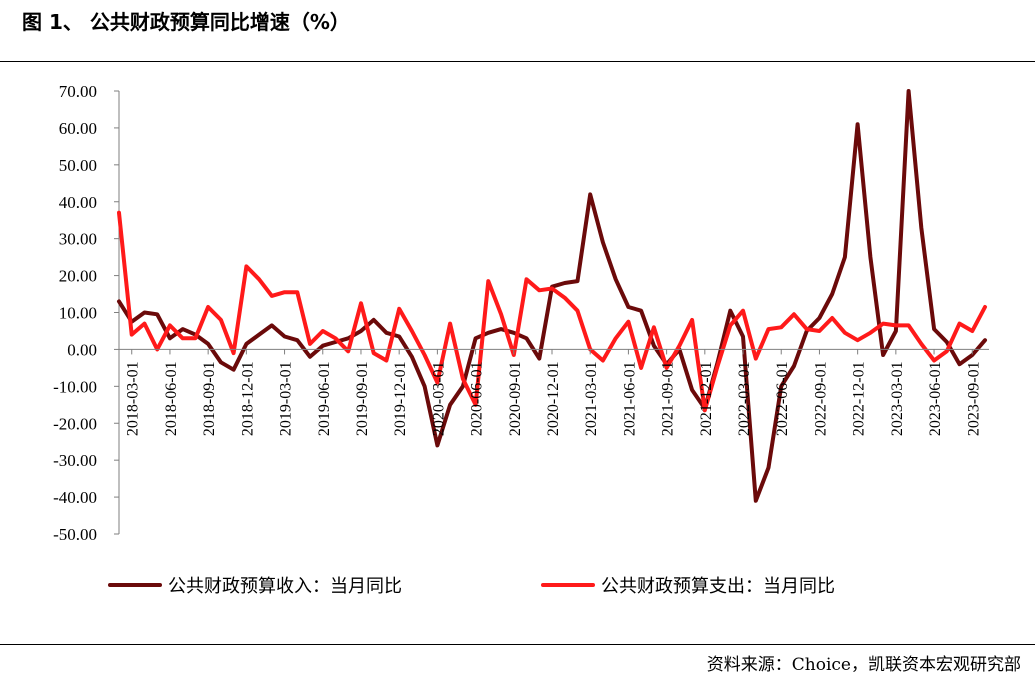 The image size is (1035, 682). What do you see at coordinates (477, 398) in the screenshot?
I see `x-tick-label: 2020-06-01` at bounding box center [477, 398].